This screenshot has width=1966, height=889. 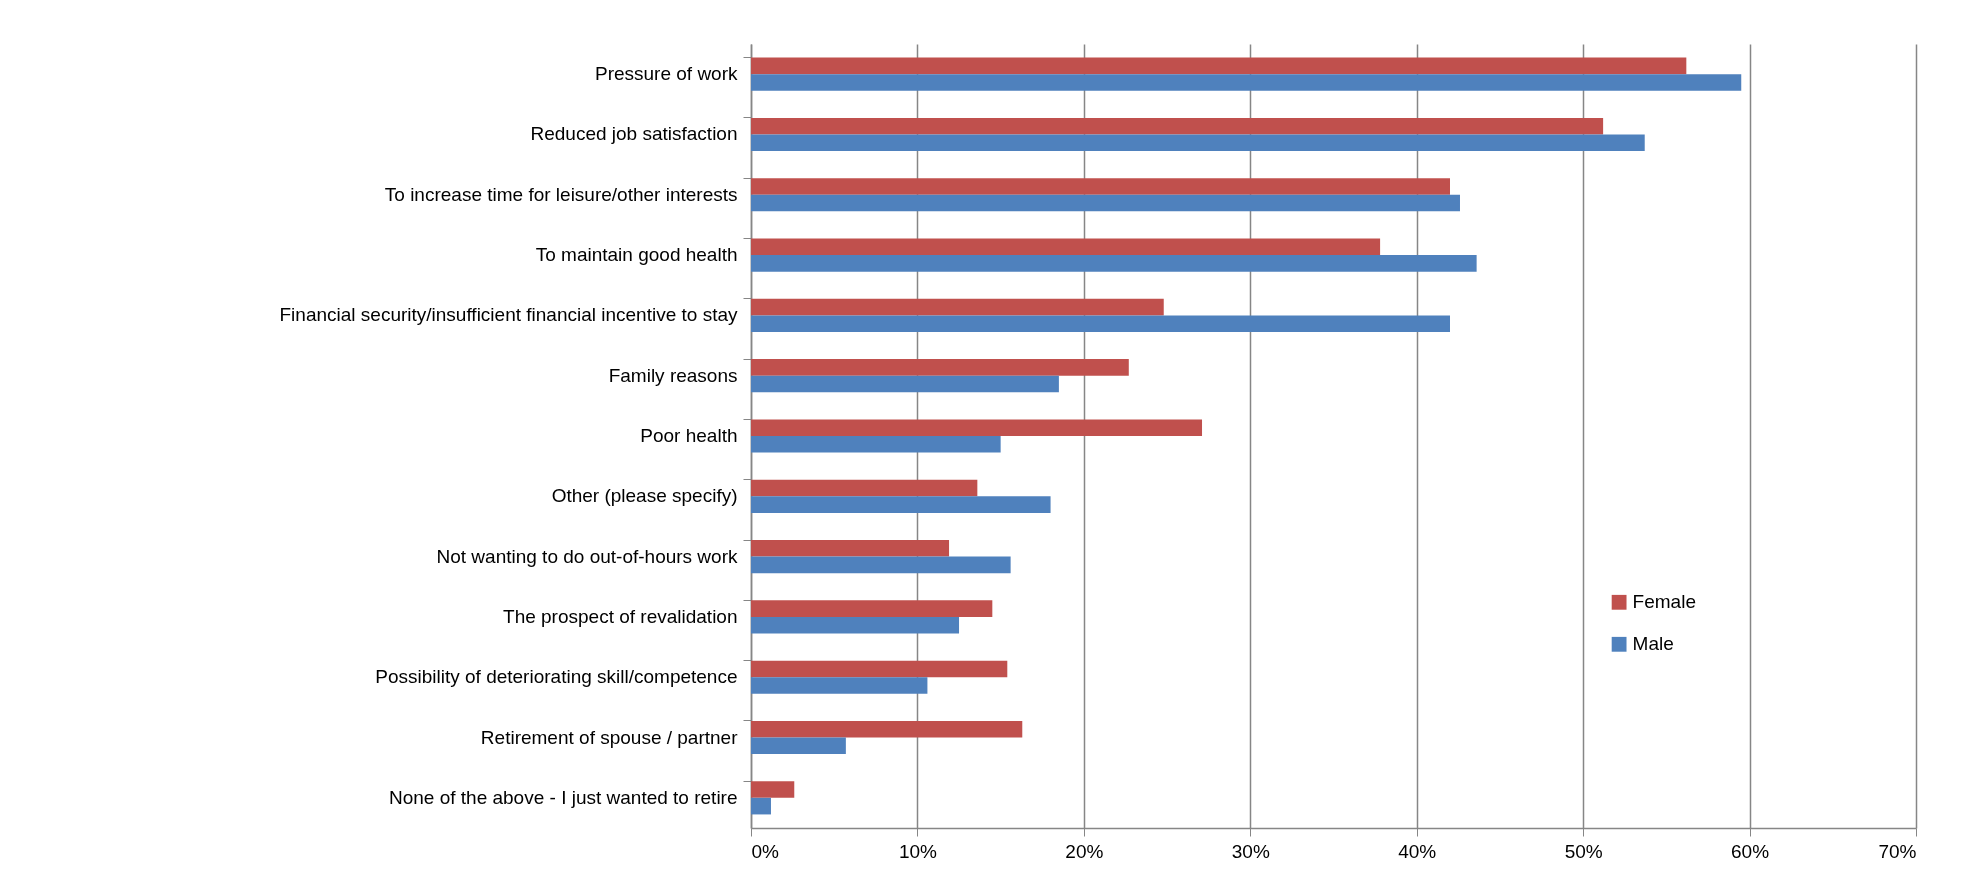 What do you see at coordinates (556, 677) in the screenshot?
I see `y-tick-label: Possibility of deteriorating skill/competence` at bounding box center [556, 677].